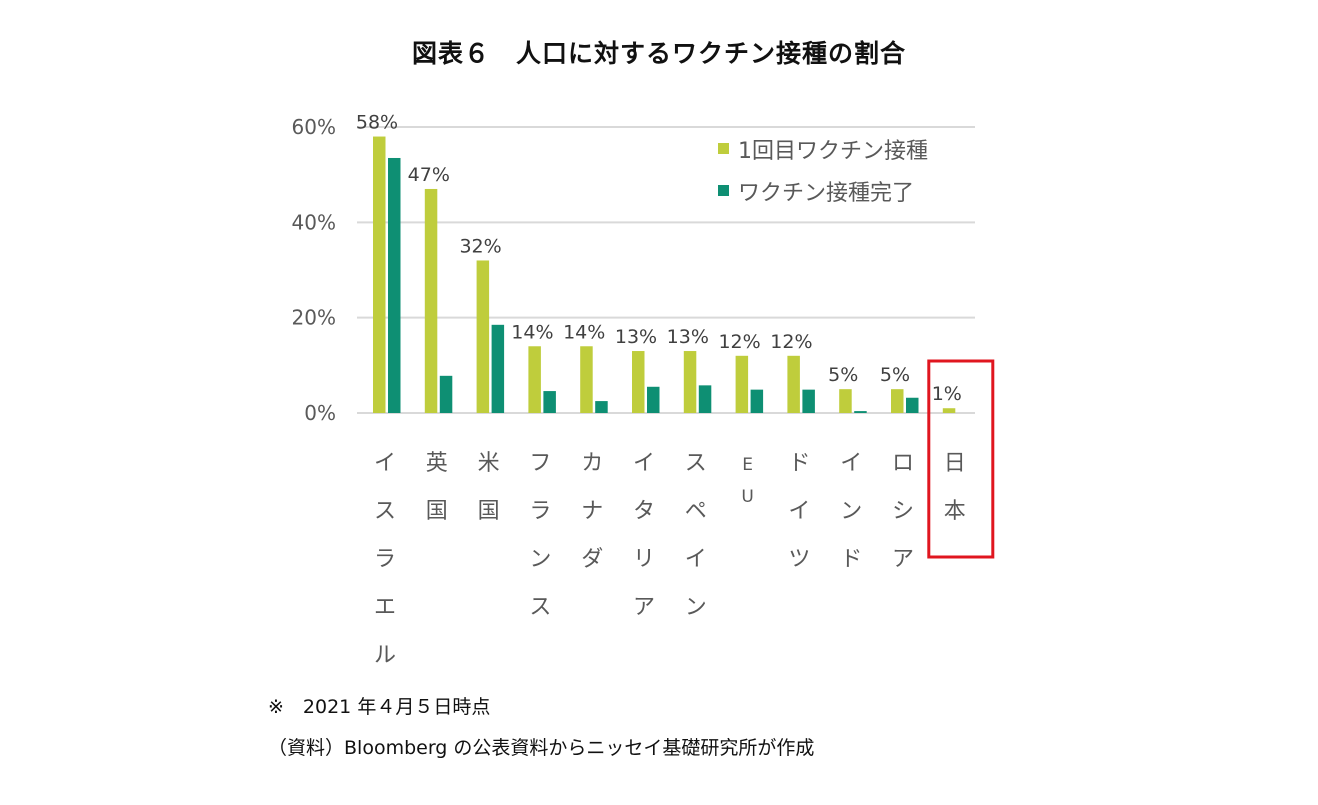  What do you see at coordinates (541, 748) in the screenshot?
I see `source-note: （資料）Bloomberg の公表資料からニッセイ基礎研究所が作成` at bounding box center [541, 748].